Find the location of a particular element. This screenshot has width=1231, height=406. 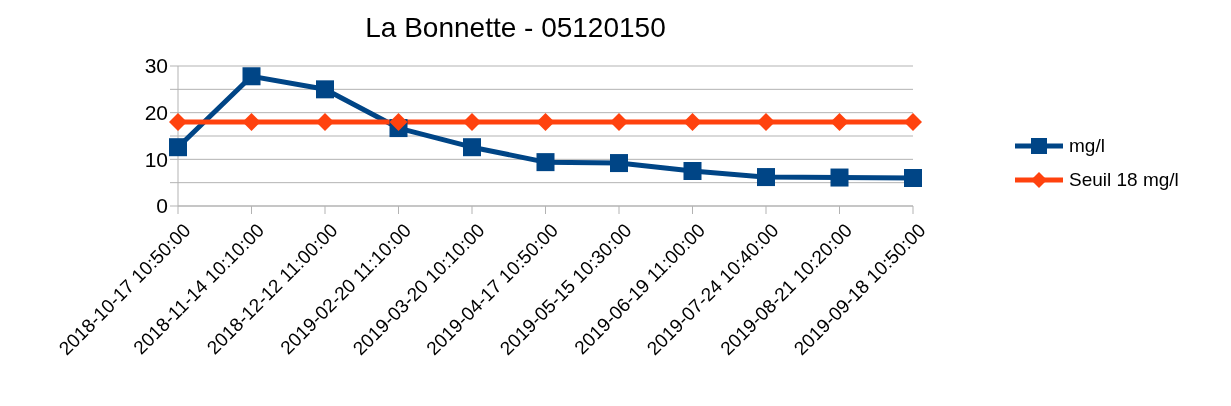

y-tick-label: 0 is located at coordinates (162, 206).